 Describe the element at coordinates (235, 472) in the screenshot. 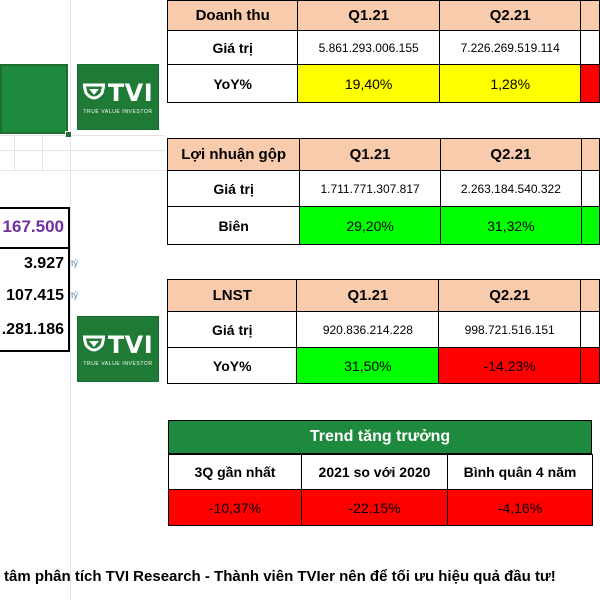

I see `column-header: 3Q gần nhất` at that location.